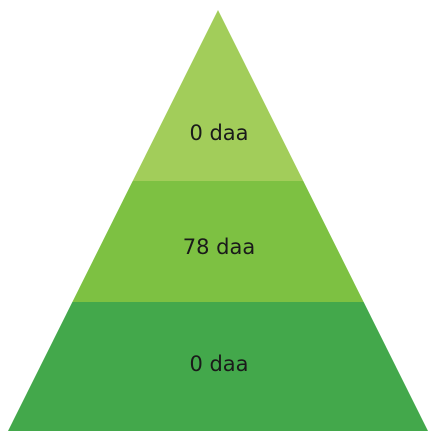  I want to click on pyramid-tier-1-label: 0 daa, so click(218, 133).